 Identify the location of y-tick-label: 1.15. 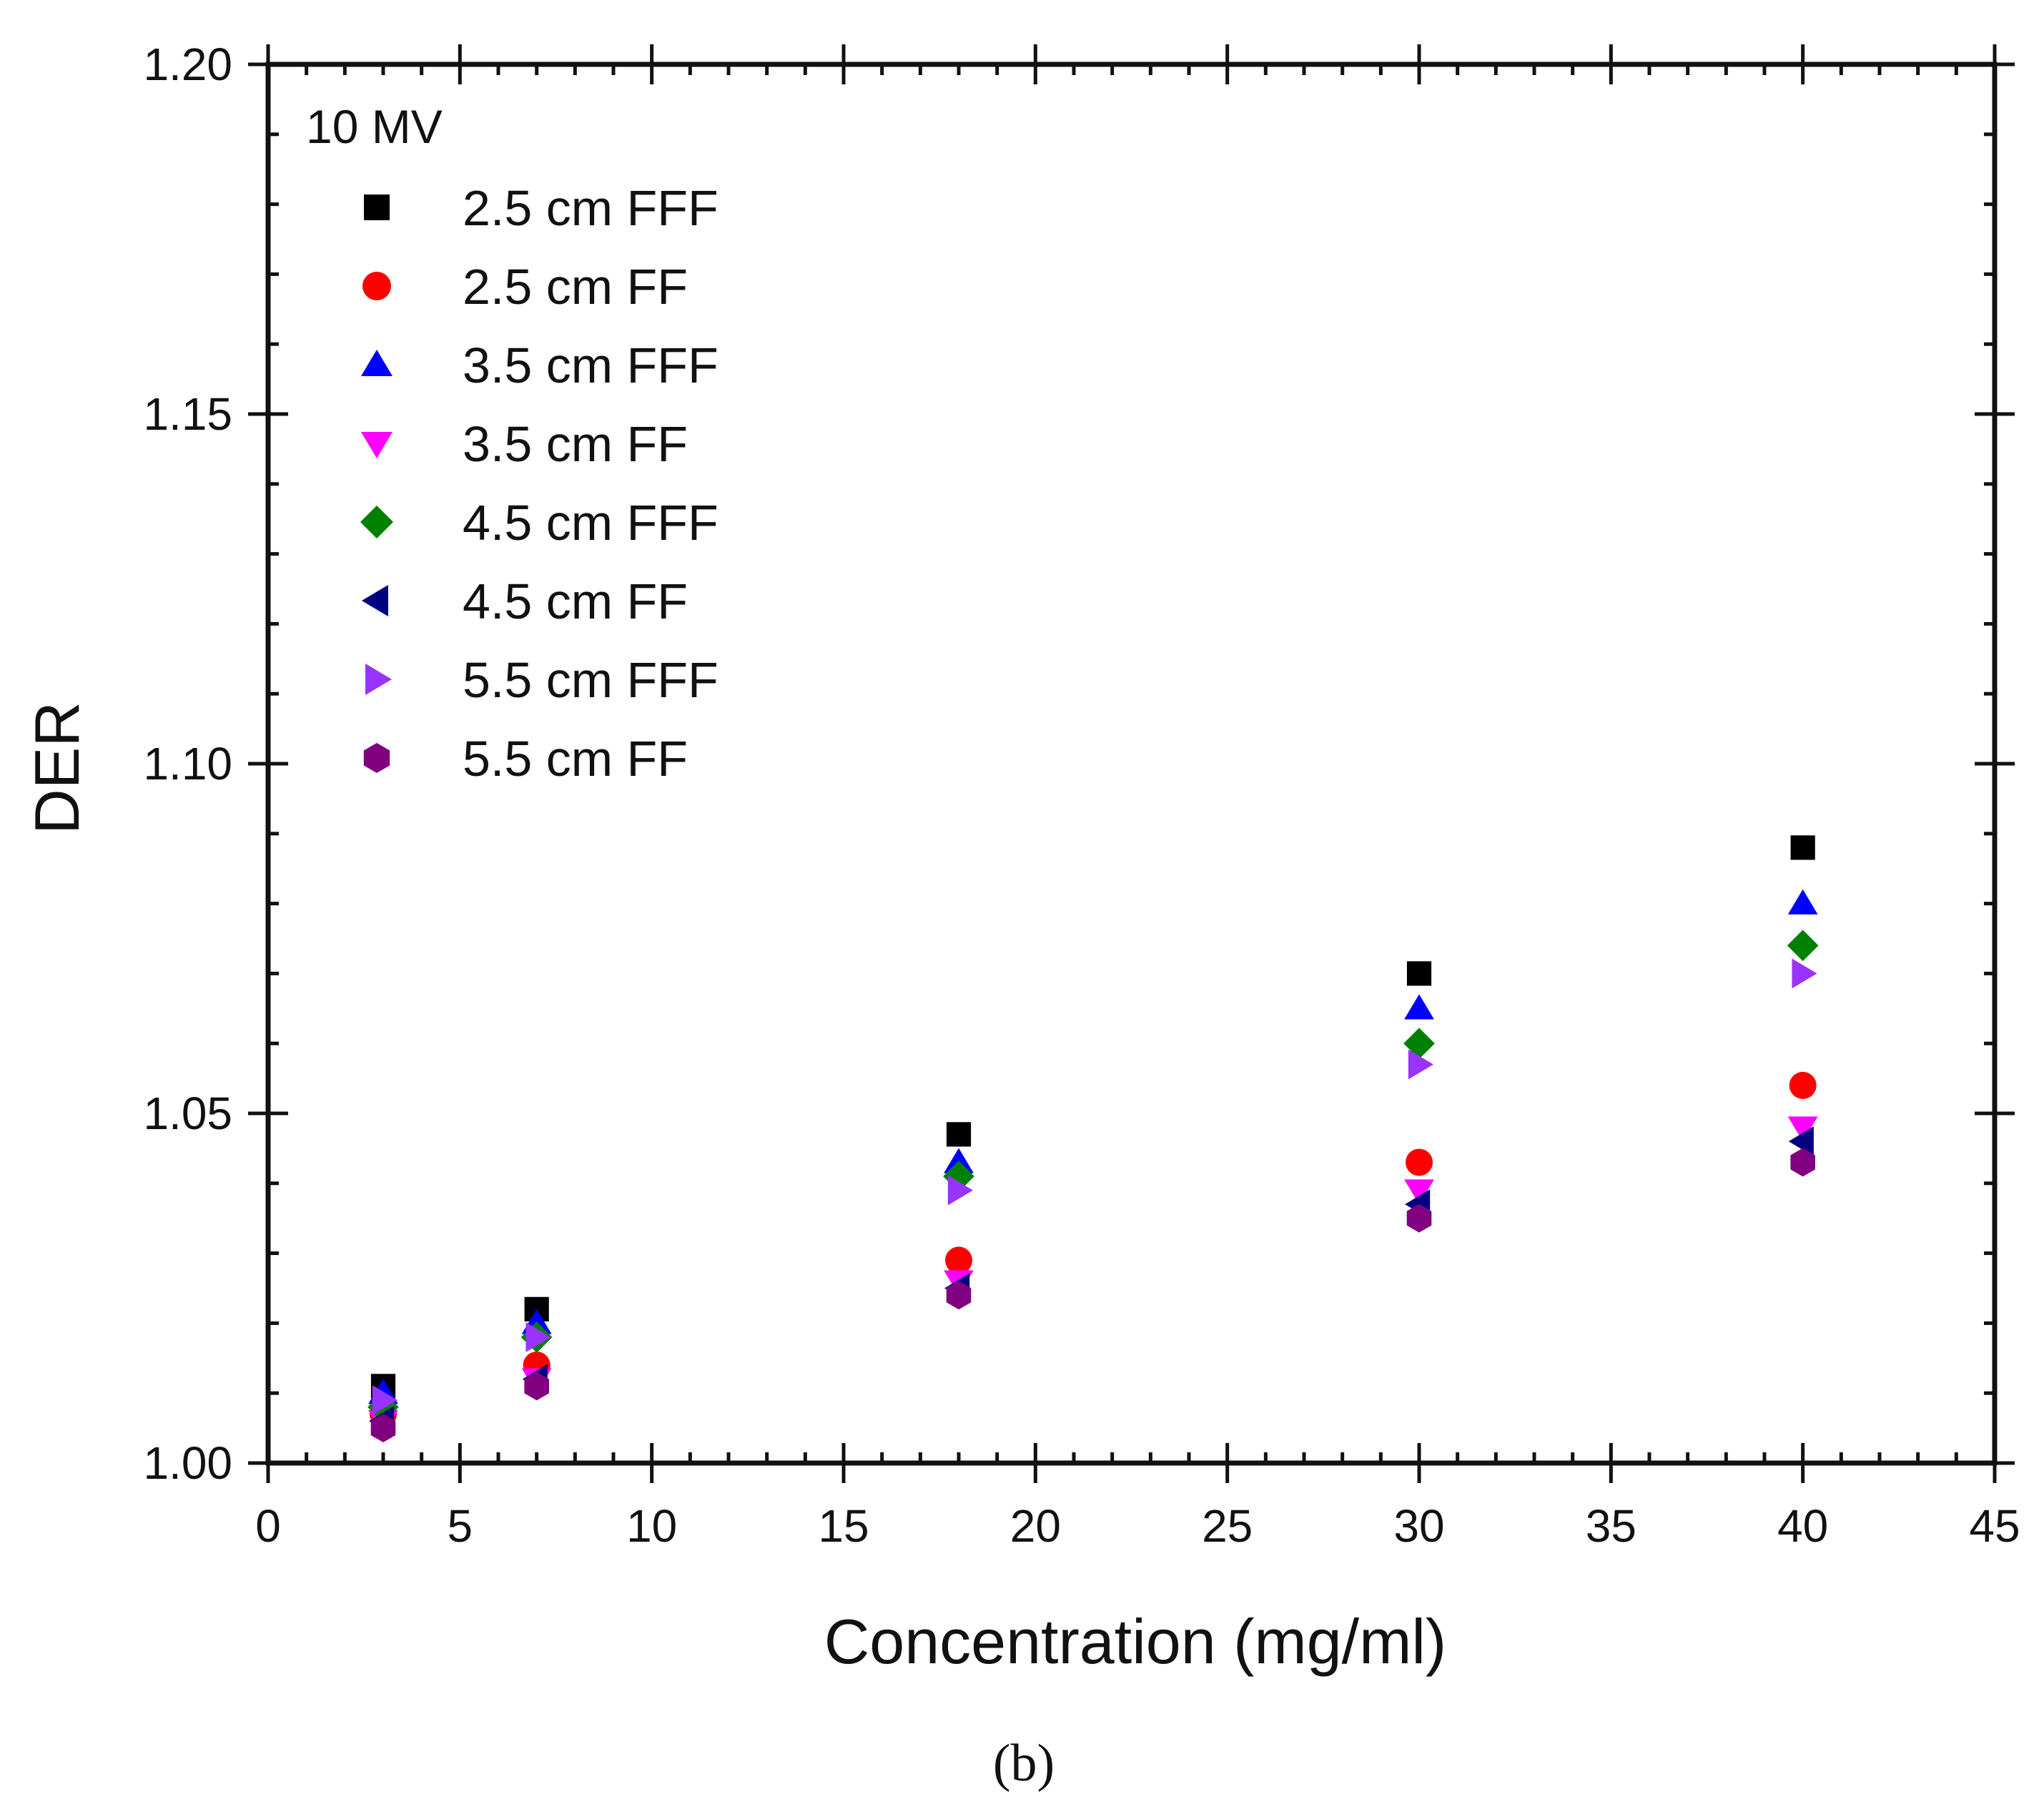
(187, 414).